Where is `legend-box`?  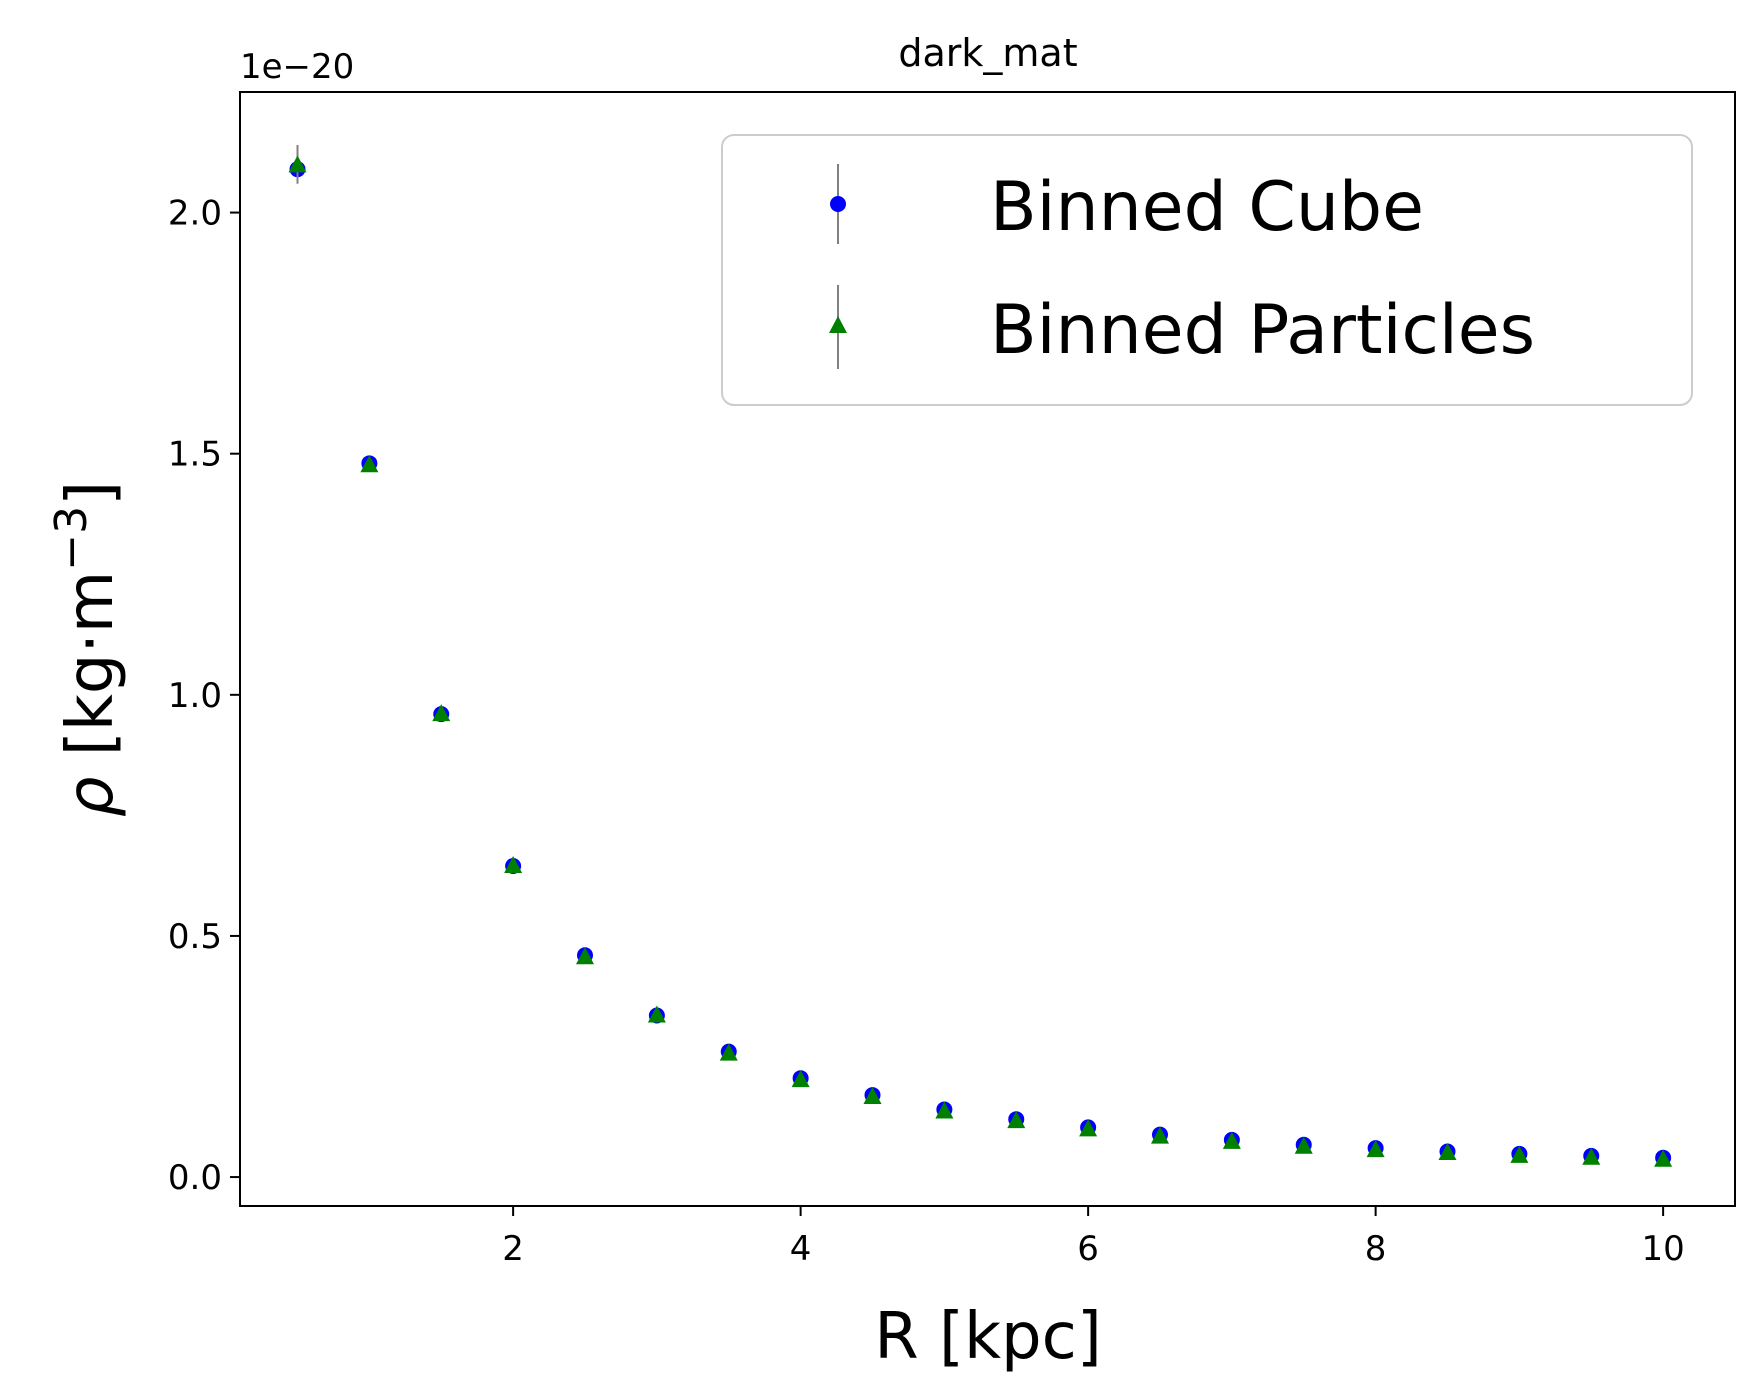
legend-box is located at coordinates (1207, 270).